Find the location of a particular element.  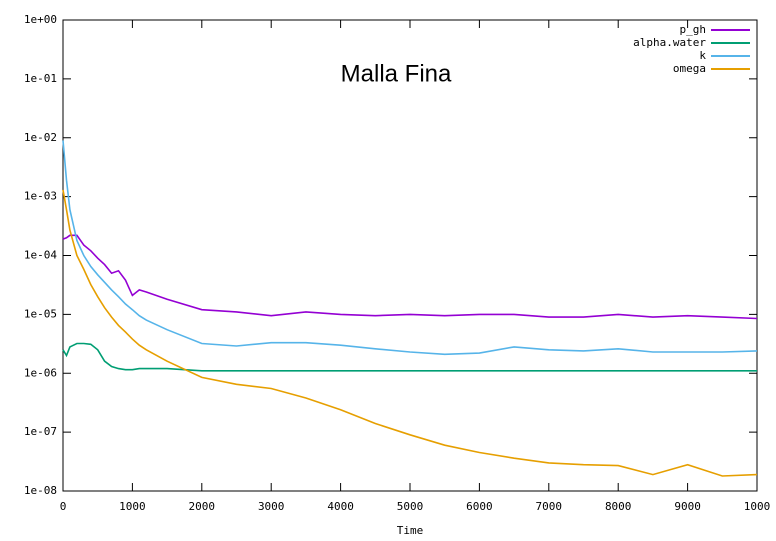

x-tick-label: 8000 is located at coordinates (618, 506).